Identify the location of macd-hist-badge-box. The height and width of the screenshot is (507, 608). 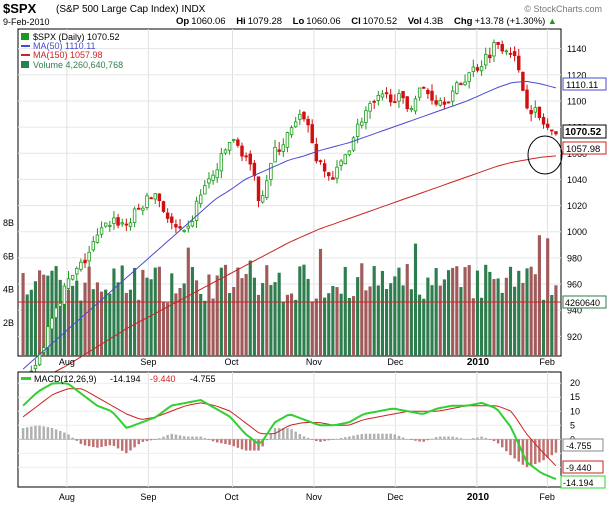
(583, 445).